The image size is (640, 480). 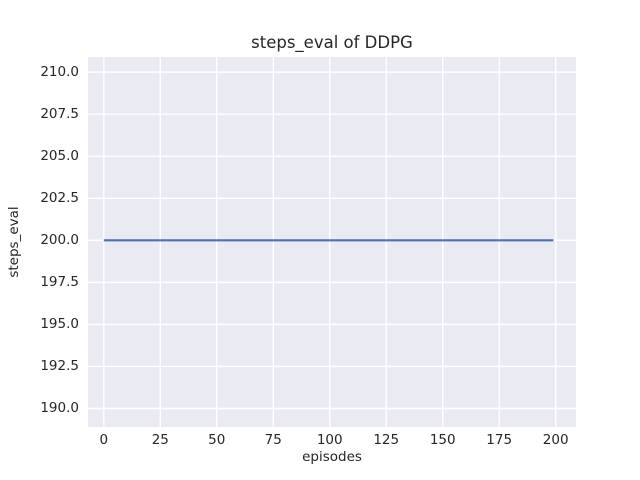 What do you see at coordinates (59, 155) in the screenshot?
I see `y-tick-label: 205.0` at bounding box center [59, 155].